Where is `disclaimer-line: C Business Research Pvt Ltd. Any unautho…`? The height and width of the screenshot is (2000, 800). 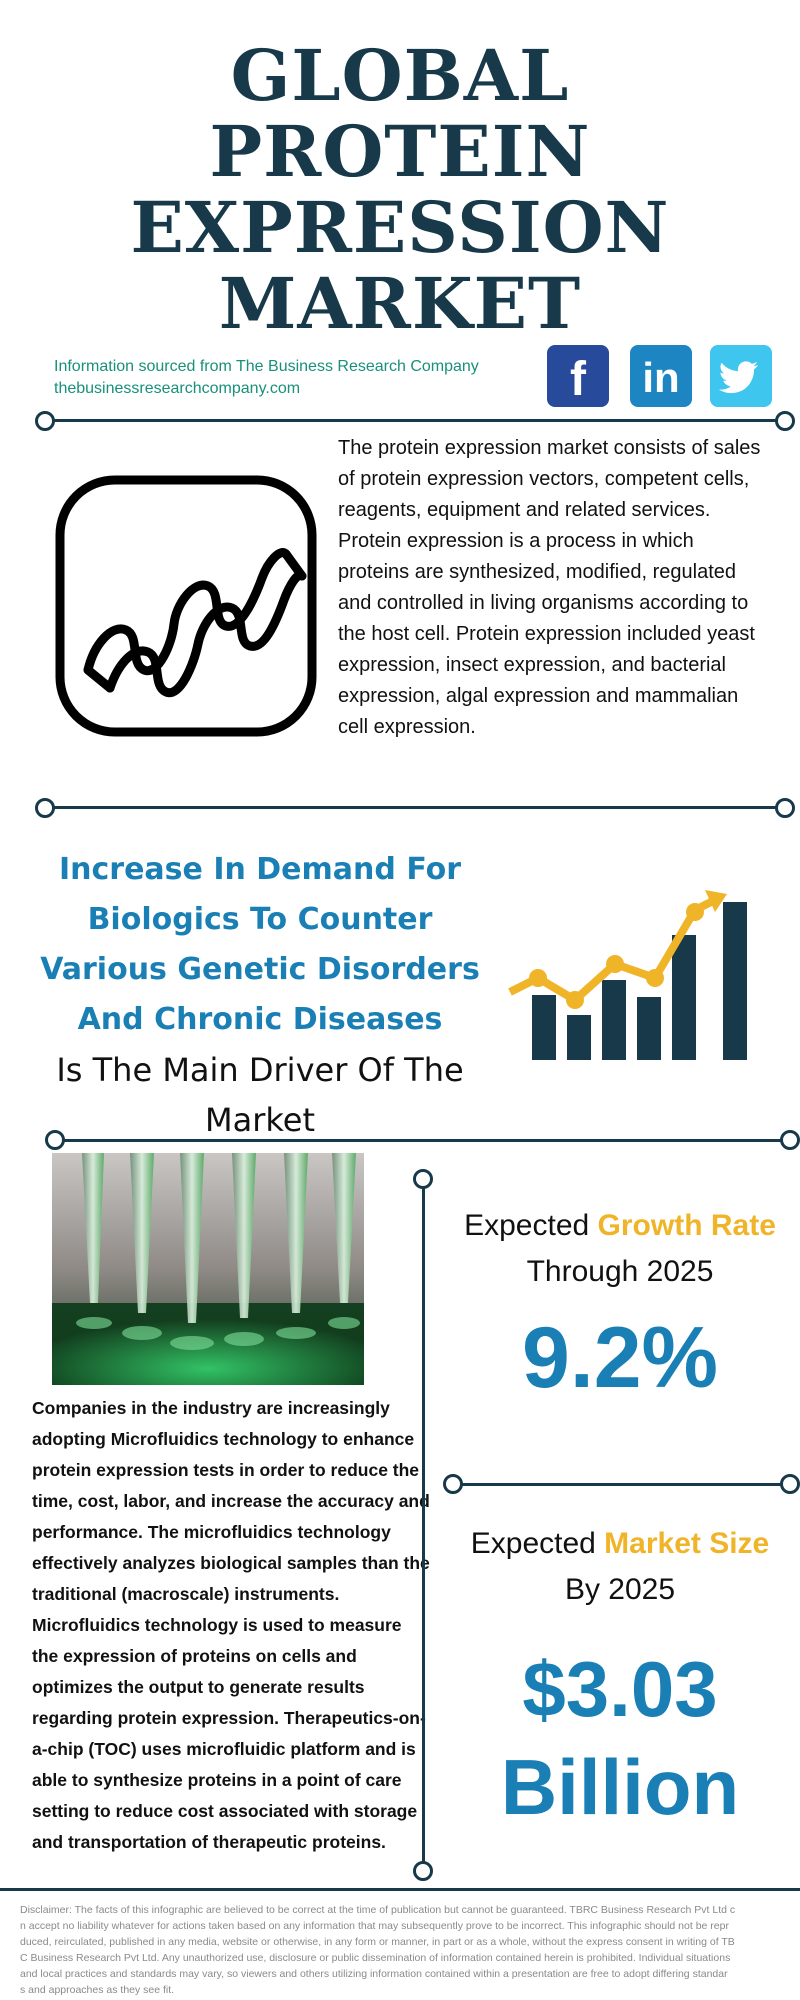 disclaimer-line: C Business Research Pvt Ltd. Any unautho… is located at coordinates (375, 1958).